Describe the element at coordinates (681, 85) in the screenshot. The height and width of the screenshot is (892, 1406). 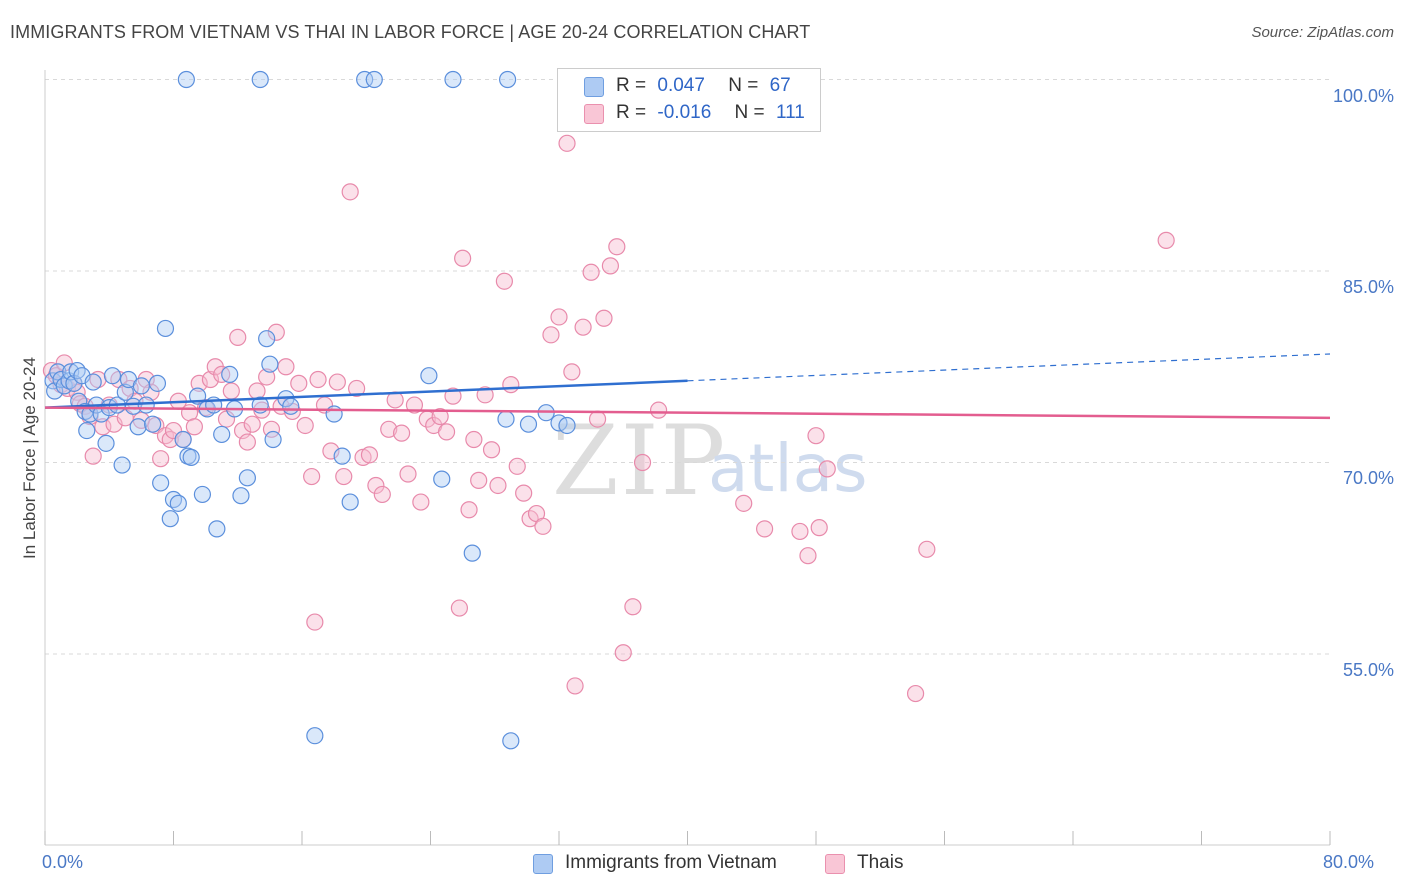
I see `r-value: 0.047` at that location.